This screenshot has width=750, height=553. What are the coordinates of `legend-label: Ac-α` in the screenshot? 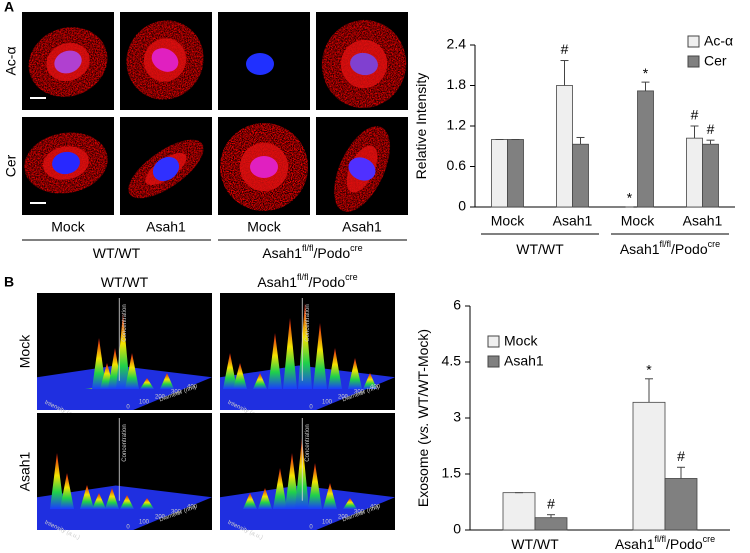 It's located at (718, 41).